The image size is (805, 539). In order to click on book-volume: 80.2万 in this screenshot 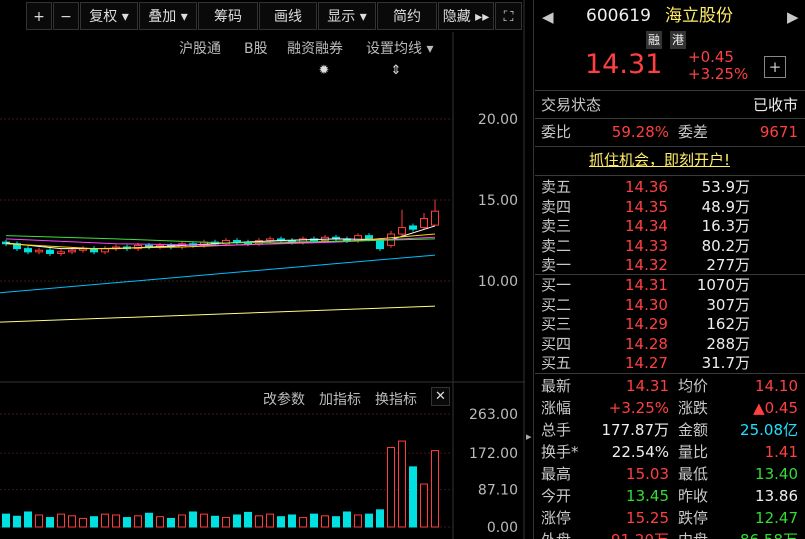, I will do `click(725, 245)`.